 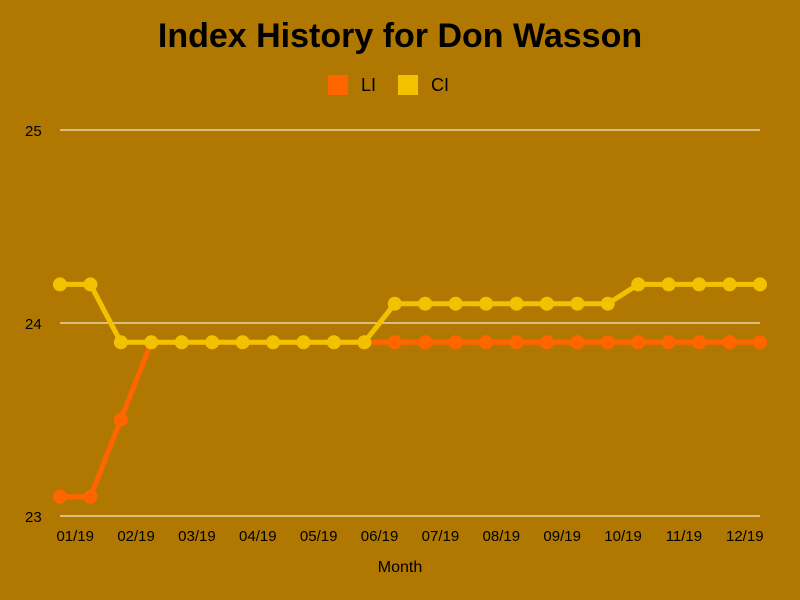 I want to click on legend-swatch-ci, so click(x=408, y=85).